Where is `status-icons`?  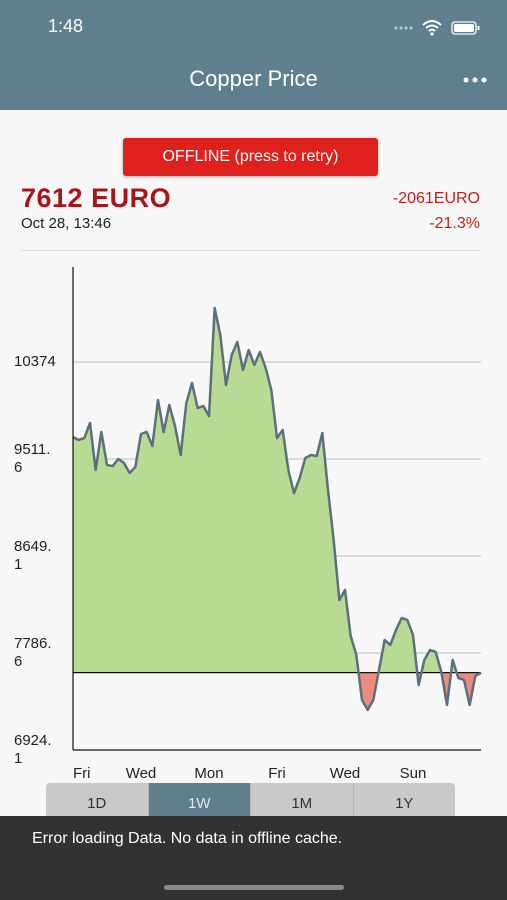
status-icons is located at coordinates (437, 28).